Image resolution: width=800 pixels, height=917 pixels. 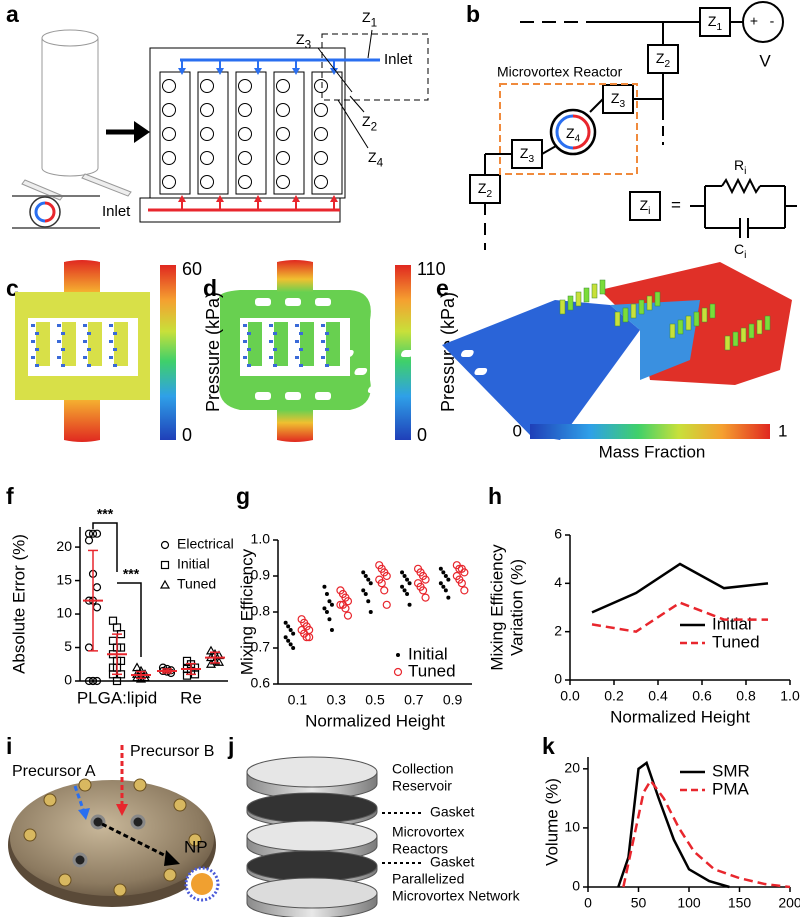 I want to click on x-tick-label: 0.7, so click(x=414, y=700).